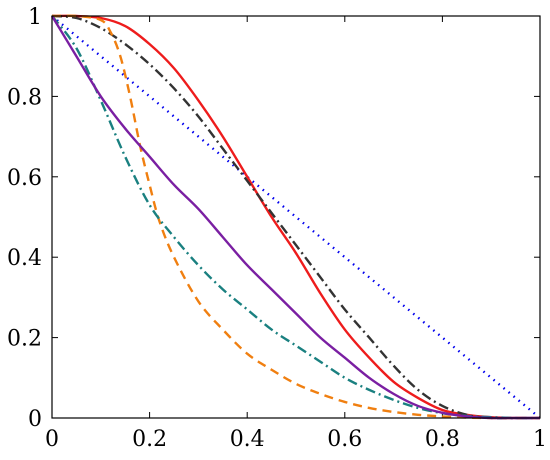  What do you see at coordinates (24, 339) in the screenshot?
I see `y-tick-label: 0.2` at bounding box center [24, 339].